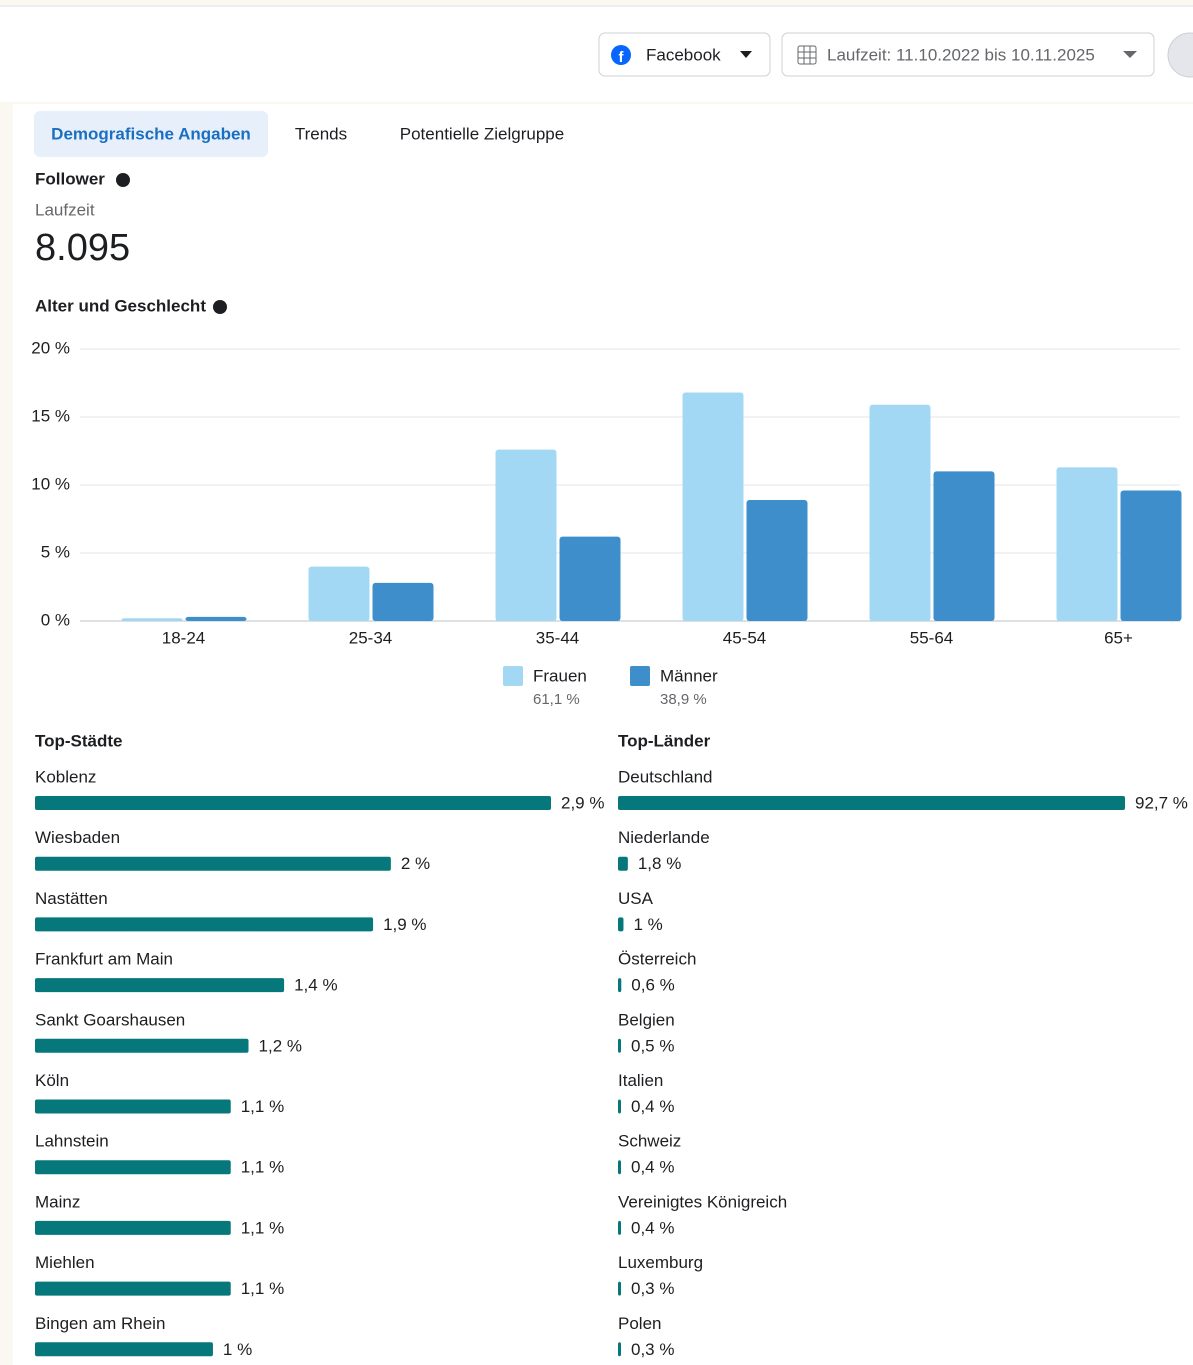  What do you see at coordinates (120, 305) in the screenshot?
I see `chart-title: Alter und Geschlecht` at bounding box center [120, 305].